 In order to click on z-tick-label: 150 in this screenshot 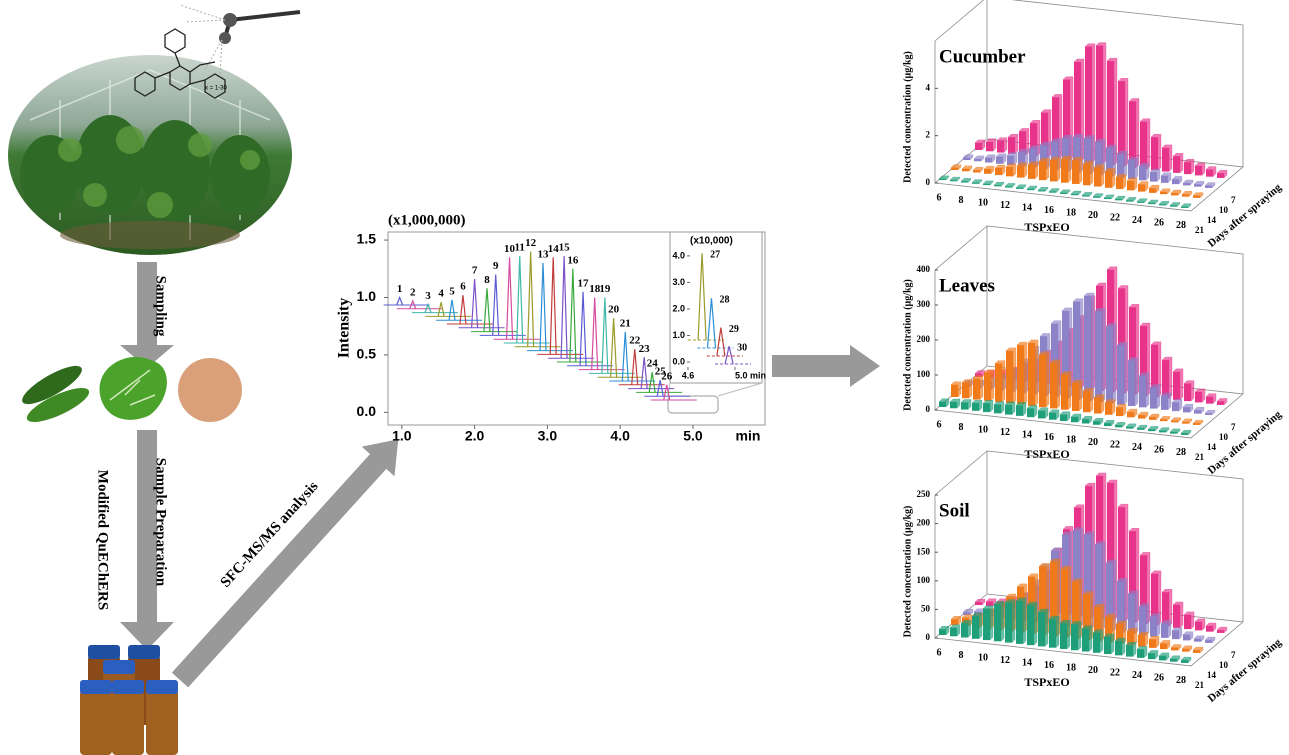, I will do `click(924, 551)`.